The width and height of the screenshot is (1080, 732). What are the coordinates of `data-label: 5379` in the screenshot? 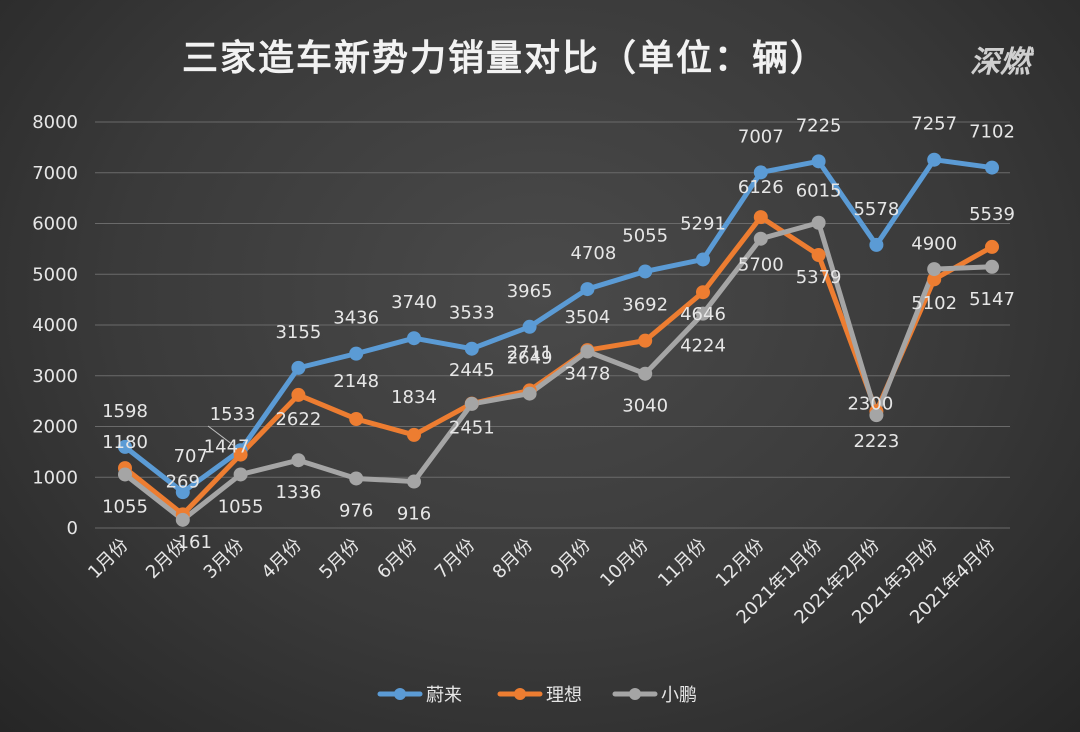 It's located at (819, 277).